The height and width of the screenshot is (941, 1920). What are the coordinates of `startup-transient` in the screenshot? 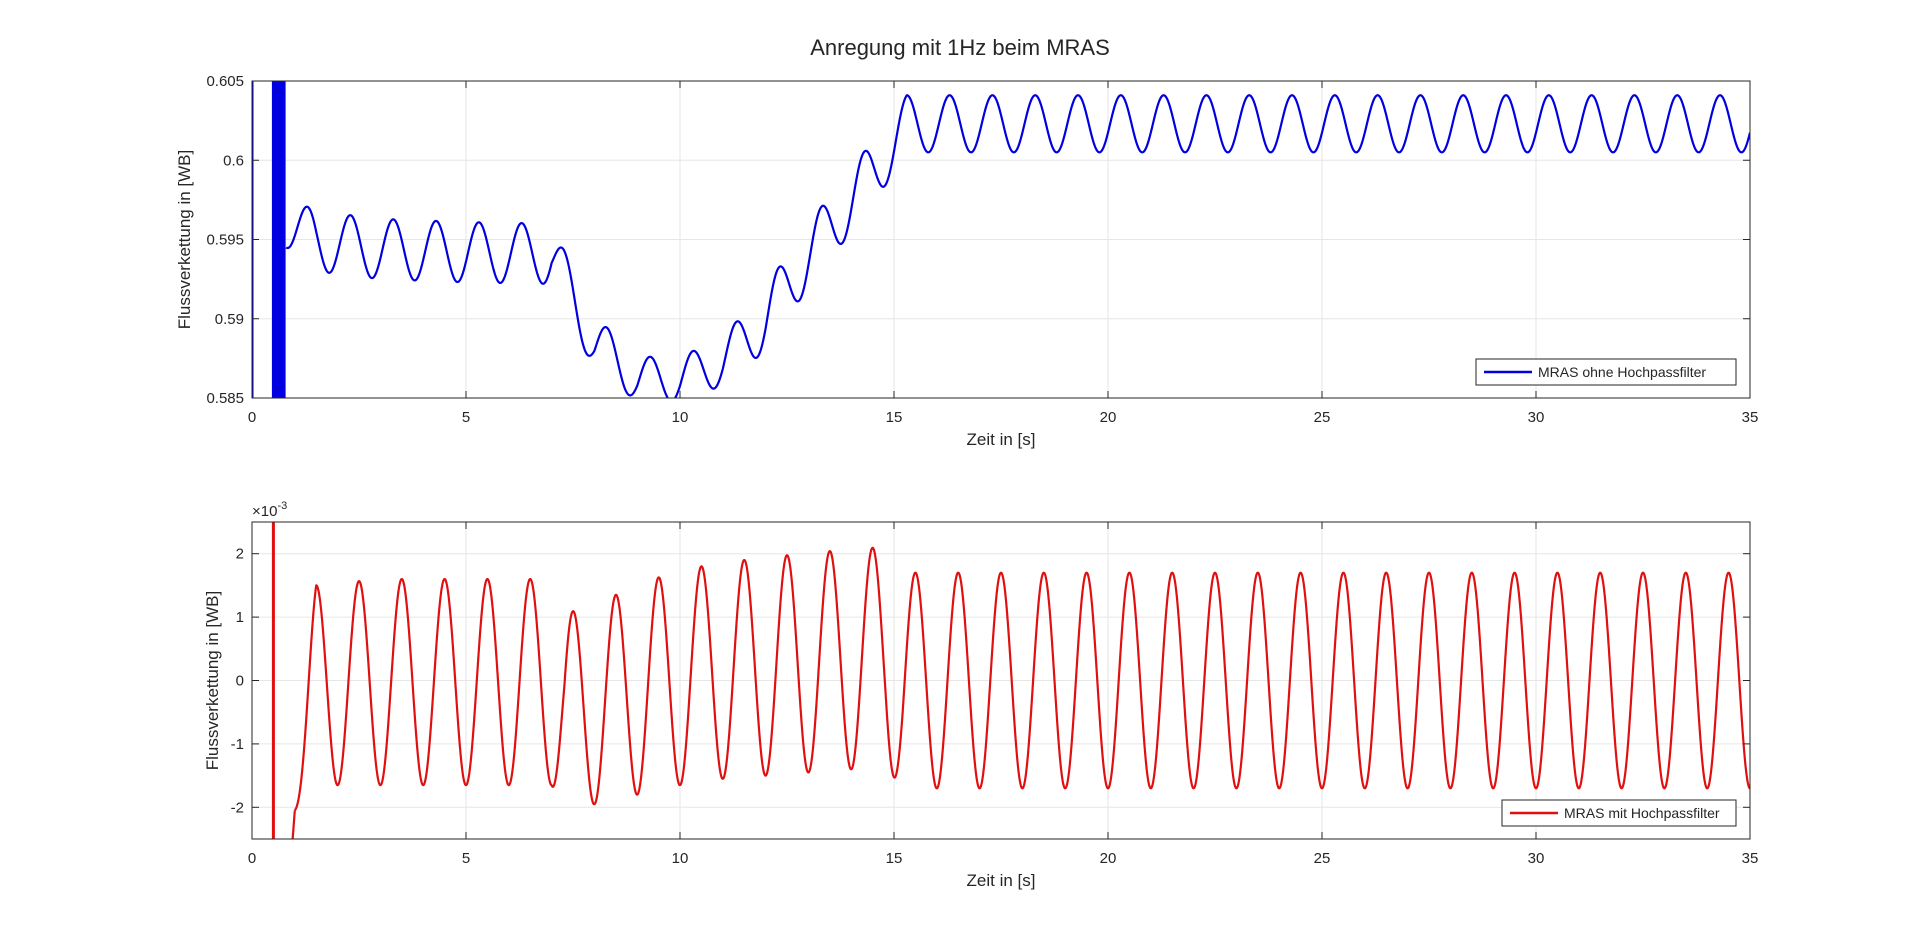 It's located at (278, 239).